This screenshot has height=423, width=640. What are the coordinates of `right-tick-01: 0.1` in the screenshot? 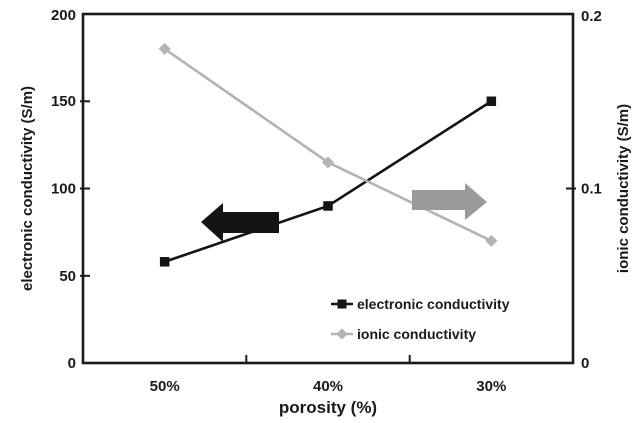 It's located at (591, 189).